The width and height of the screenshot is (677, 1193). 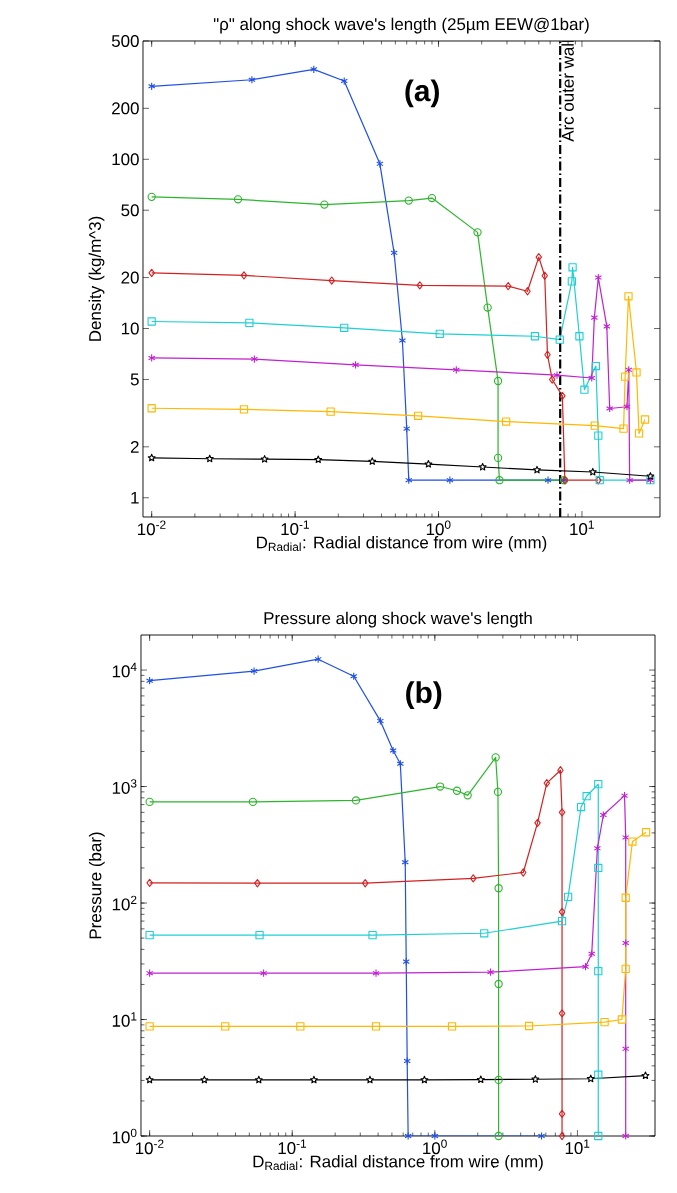 What do you see at coordinates (398, 619) in the screenshot?
I see `chart-title: Pressure along shock wave's length` at bounding box center [398, 619].